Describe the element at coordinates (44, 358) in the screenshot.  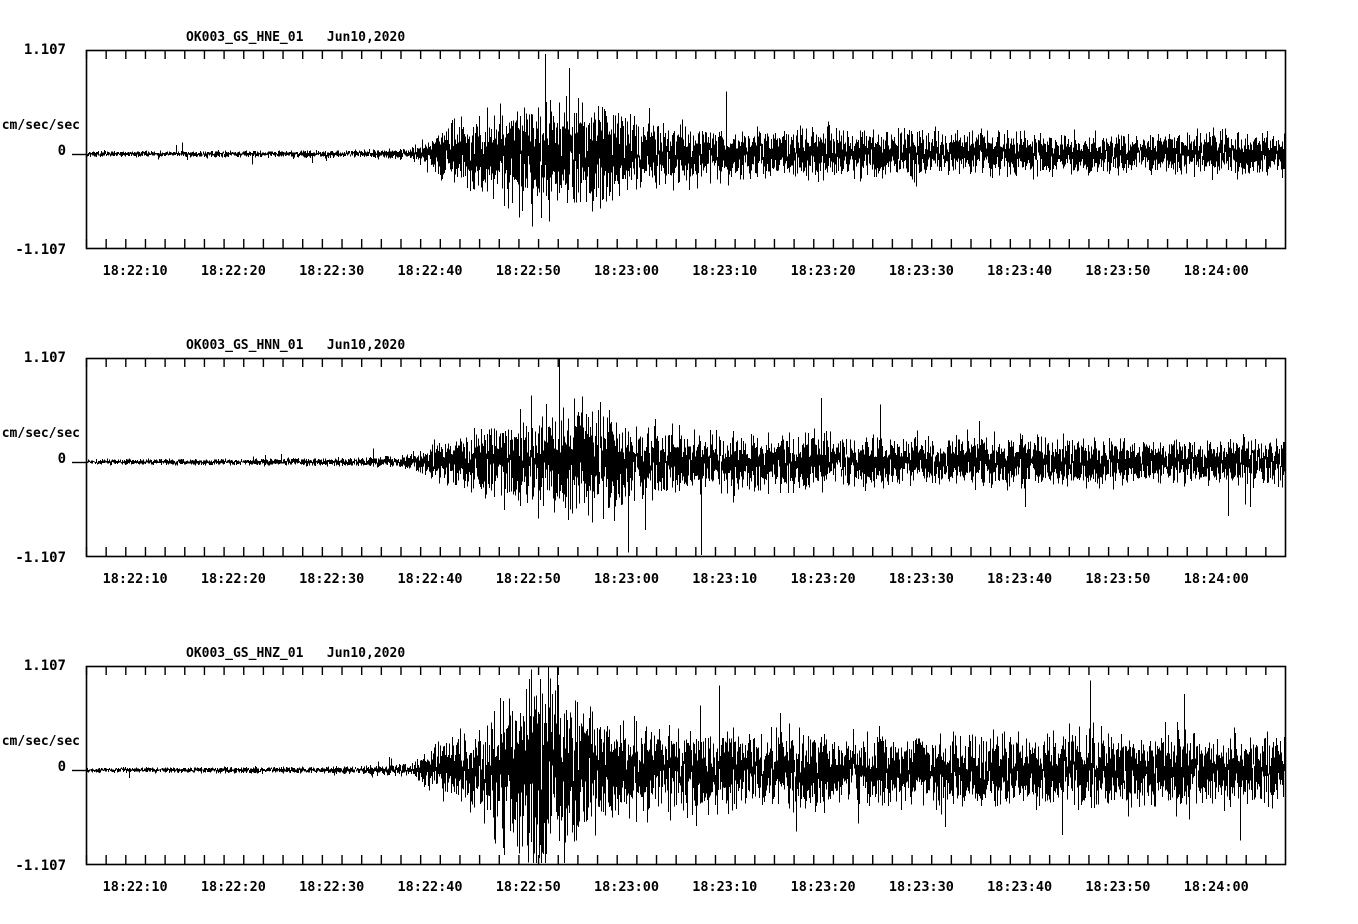
I see `y-tick-max-hnn: 1.107` at that location.